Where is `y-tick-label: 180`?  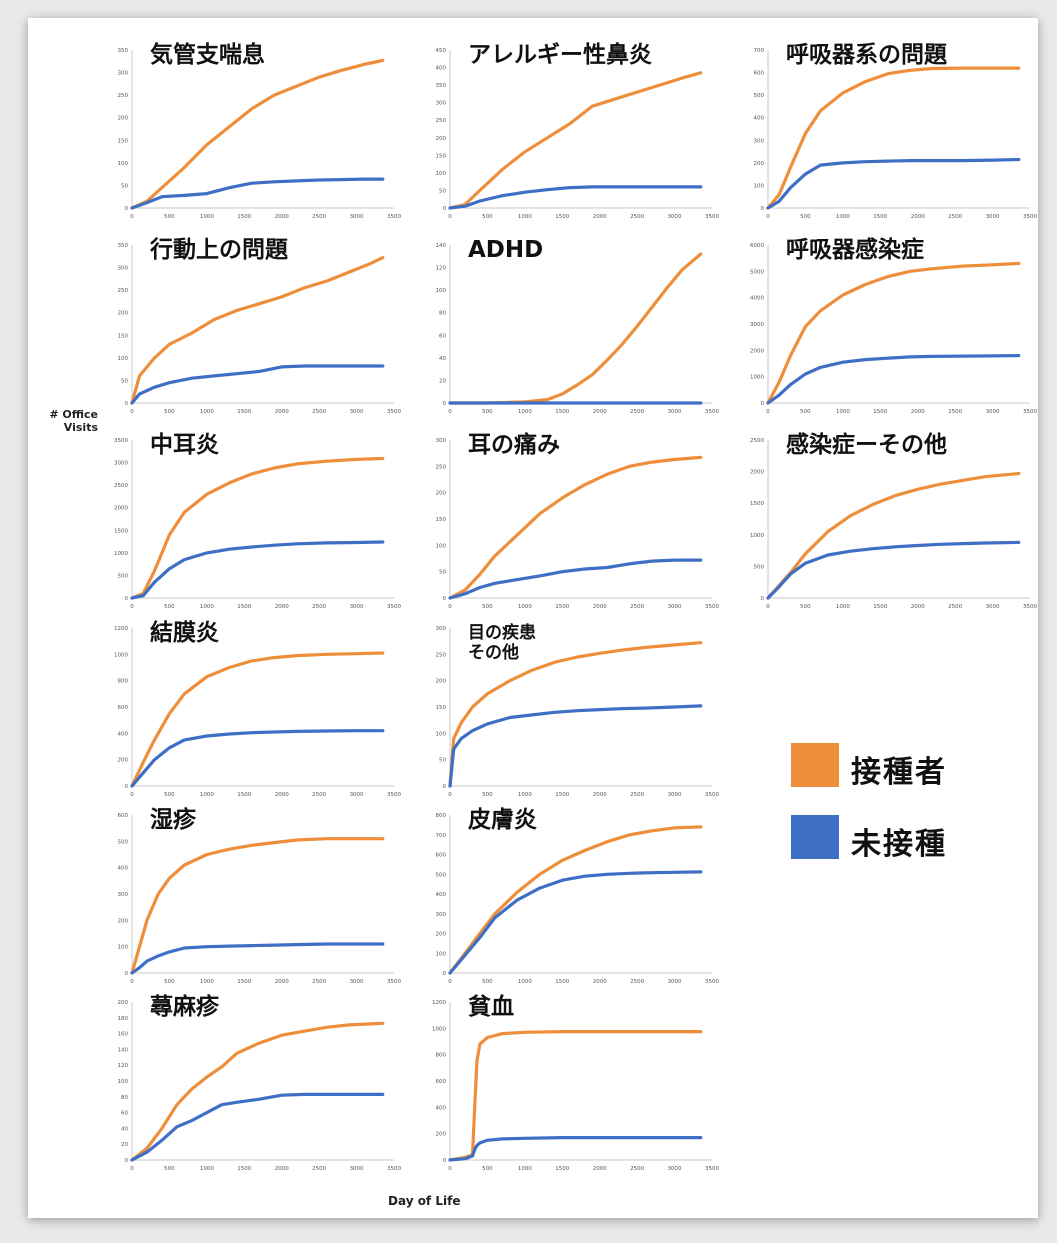
y-tick-label: 180 is located at coordinates (123, 1019).